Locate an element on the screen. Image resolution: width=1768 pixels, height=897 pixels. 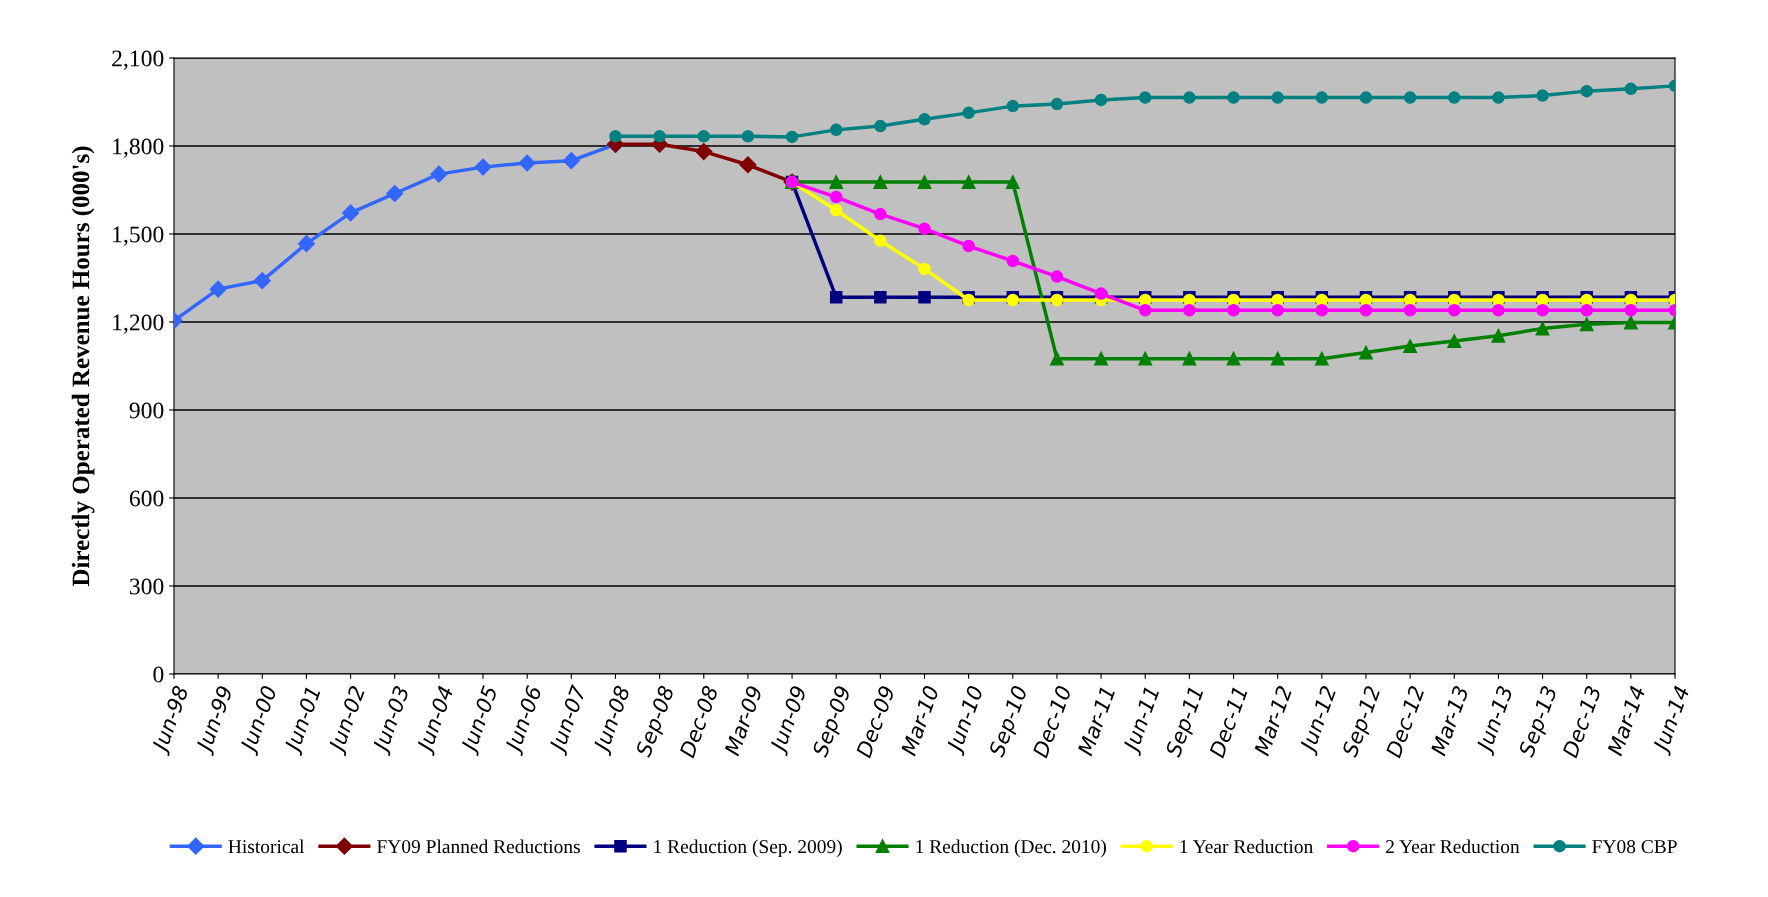
x-tick-label: Jun-99 is located at coordinates (215, 721).